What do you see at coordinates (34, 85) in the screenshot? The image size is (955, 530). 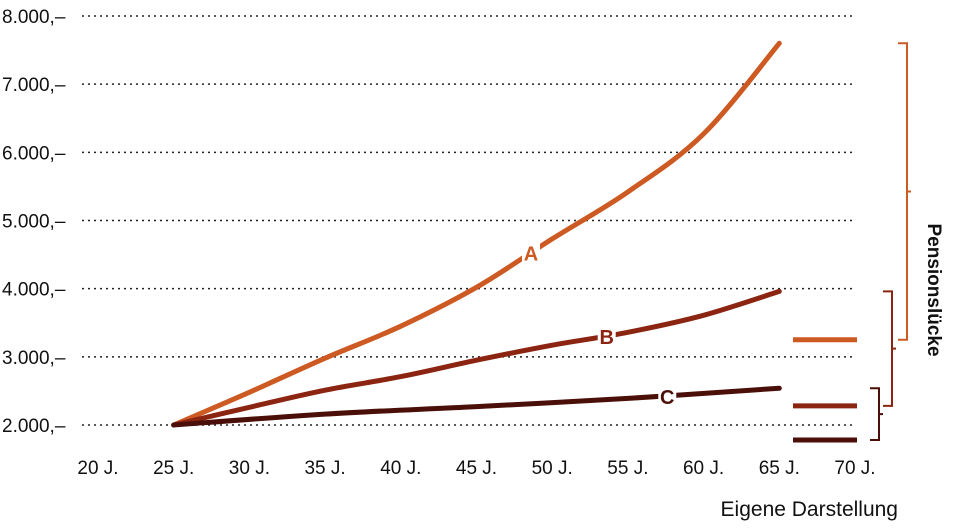 I see `y-tick-label: 7.000,–` at bounding box center [34, 85].